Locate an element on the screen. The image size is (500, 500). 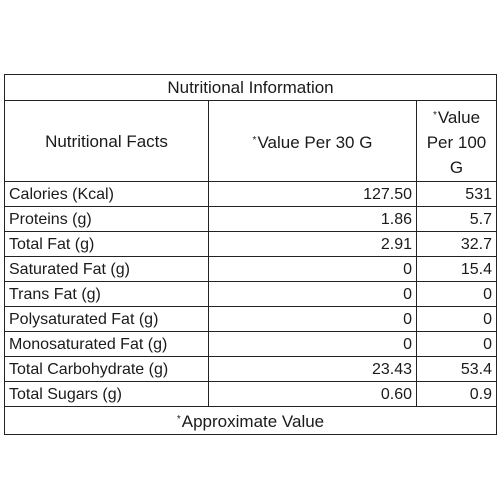
value-per-serving: 2.91 is located at coordinates (312, 244).